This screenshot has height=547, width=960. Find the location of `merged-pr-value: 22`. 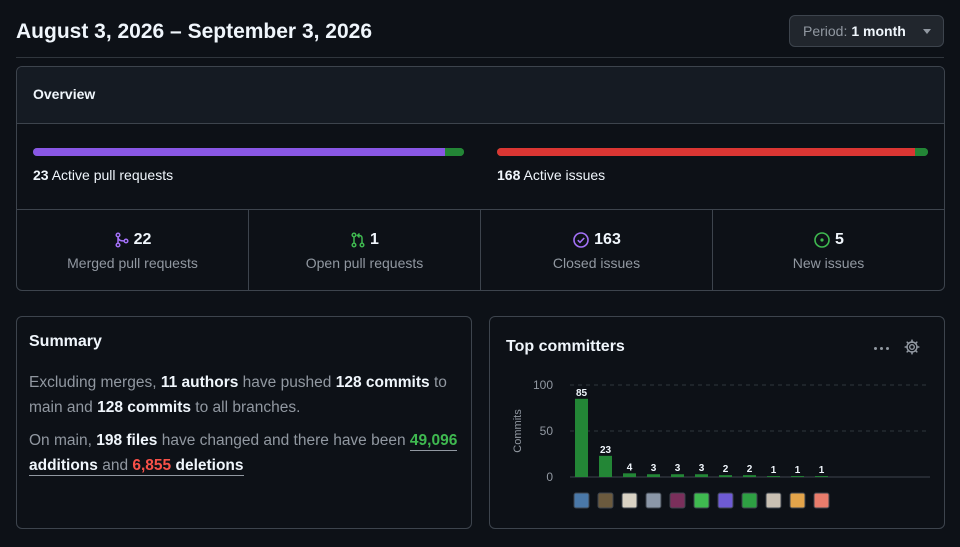

merged-pr-value: 22 is located at coordinates (142, 239).